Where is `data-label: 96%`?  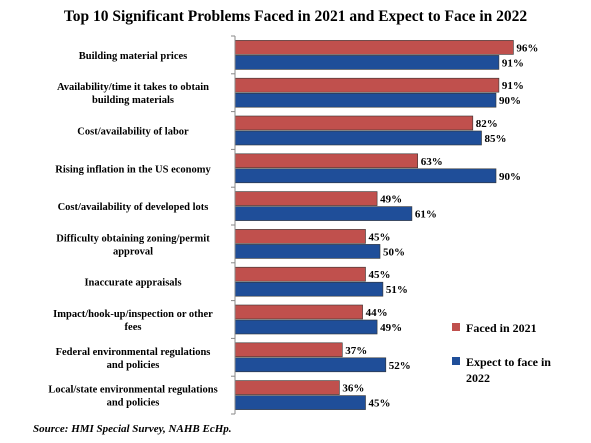 data-label: 96% is located at coordinates (527, 48).